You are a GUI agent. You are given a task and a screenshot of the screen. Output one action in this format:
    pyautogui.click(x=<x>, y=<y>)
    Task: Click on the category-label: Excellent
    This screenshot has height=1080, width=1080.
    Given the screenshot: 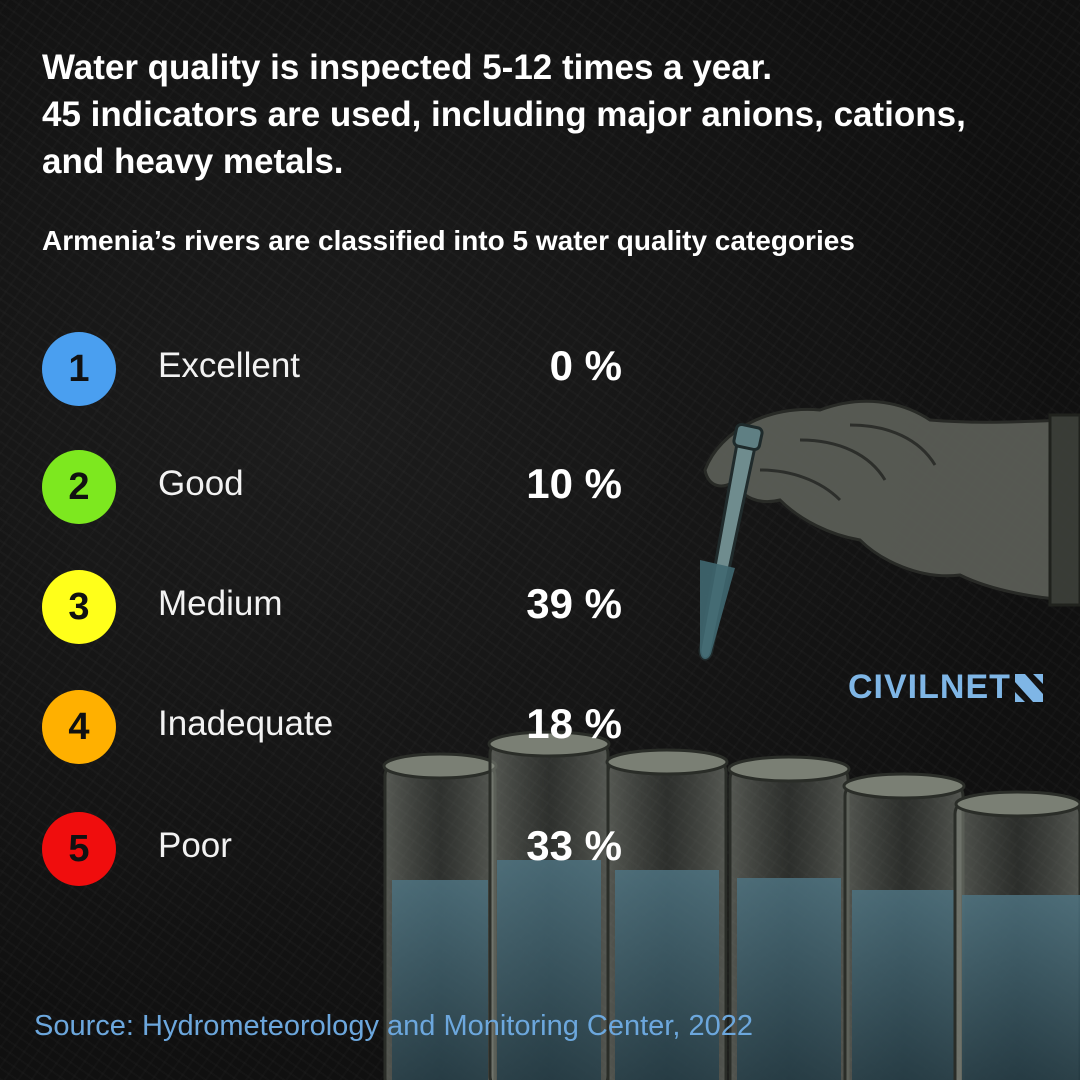 What is the action you would take?
    pyautogui.click(x=229, y=365)
    